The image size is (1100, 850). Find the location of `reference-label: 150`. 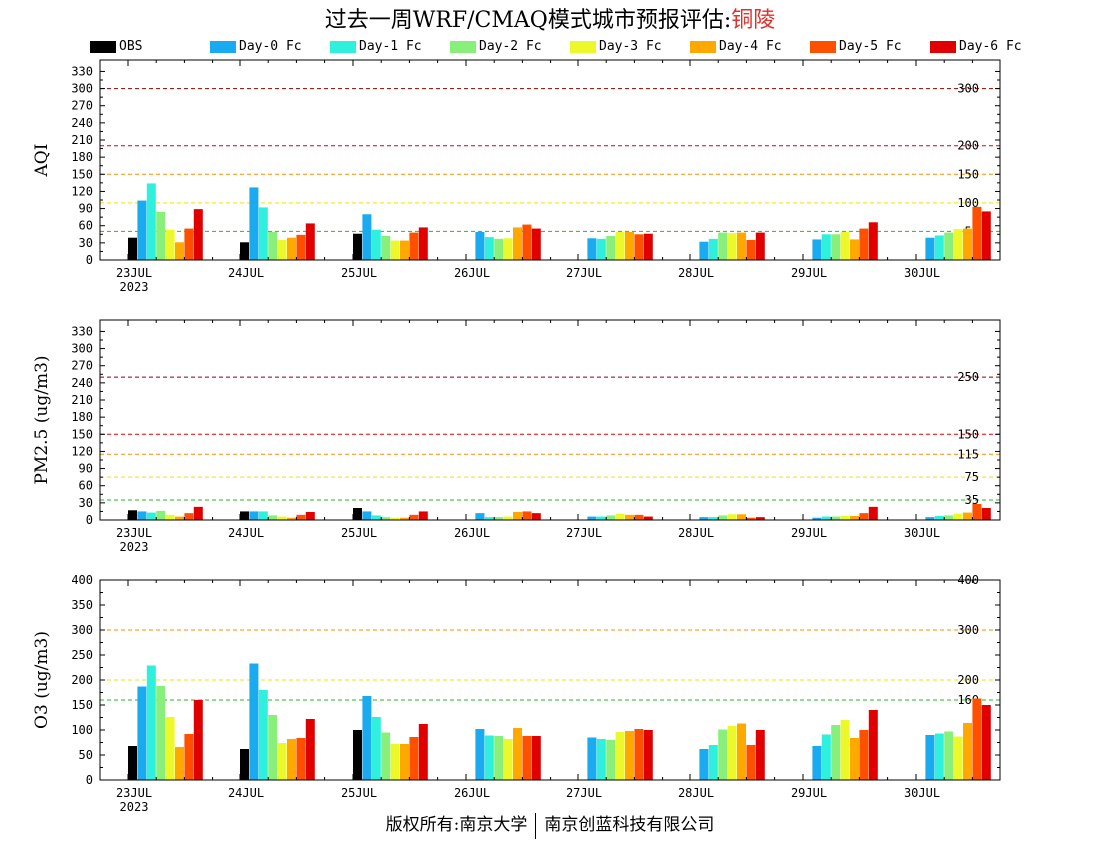

reference-label: 150 is located at coordinates (968, 174).